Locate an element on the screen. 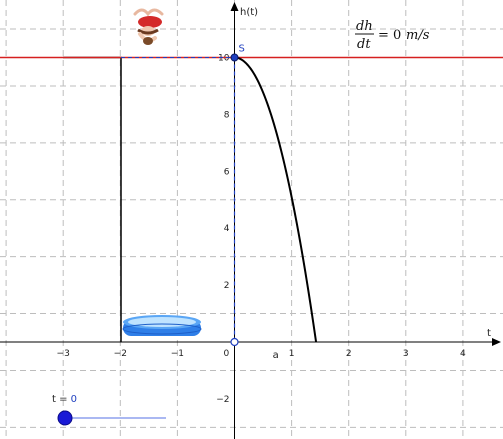  y-tick-label: 10 is located at coordinates (224, 59).